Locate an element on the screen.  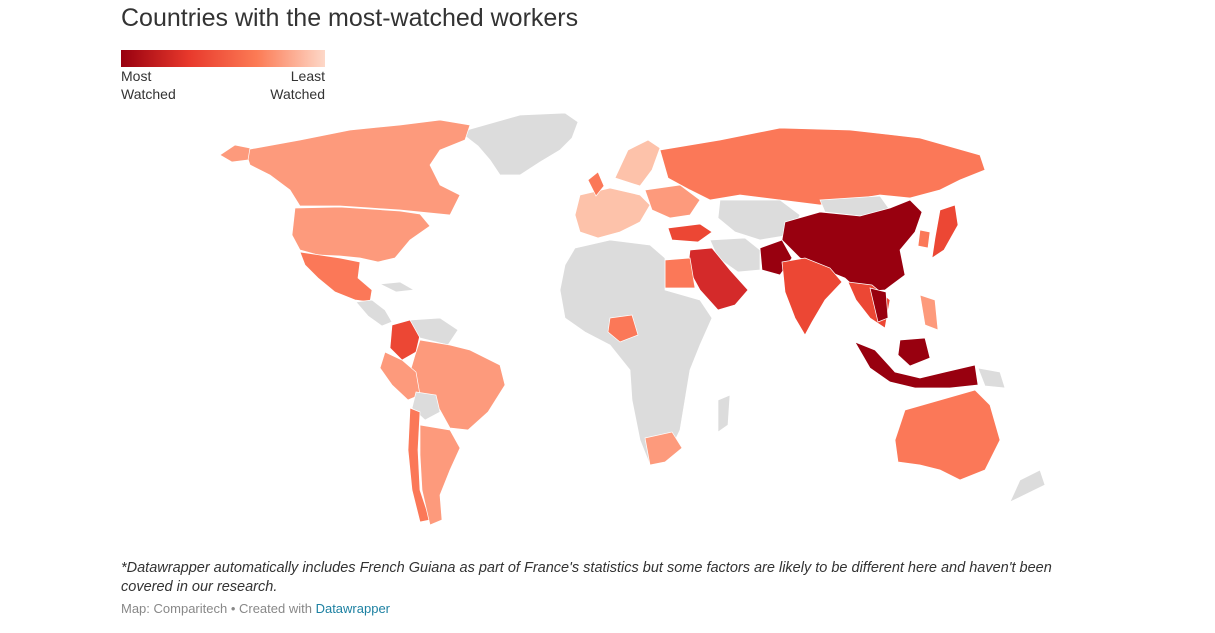
country-turkey is located at coordinates (690, 233).